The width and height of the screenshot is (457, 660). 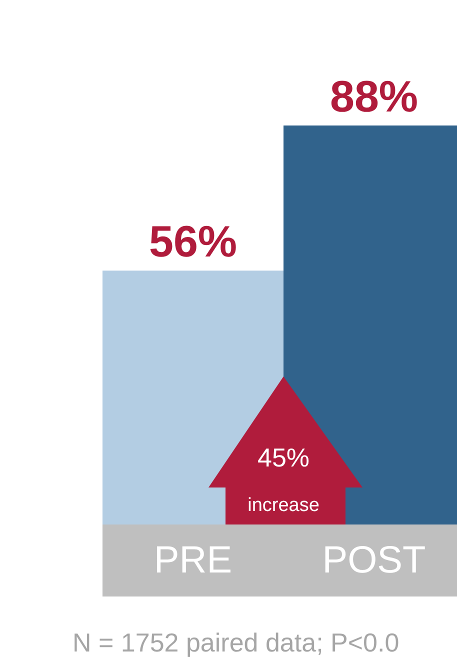 What do you see at coordinates (374, 97) in the screenshot?
I see `data-label: 88%` at bounding box center [374, 97].